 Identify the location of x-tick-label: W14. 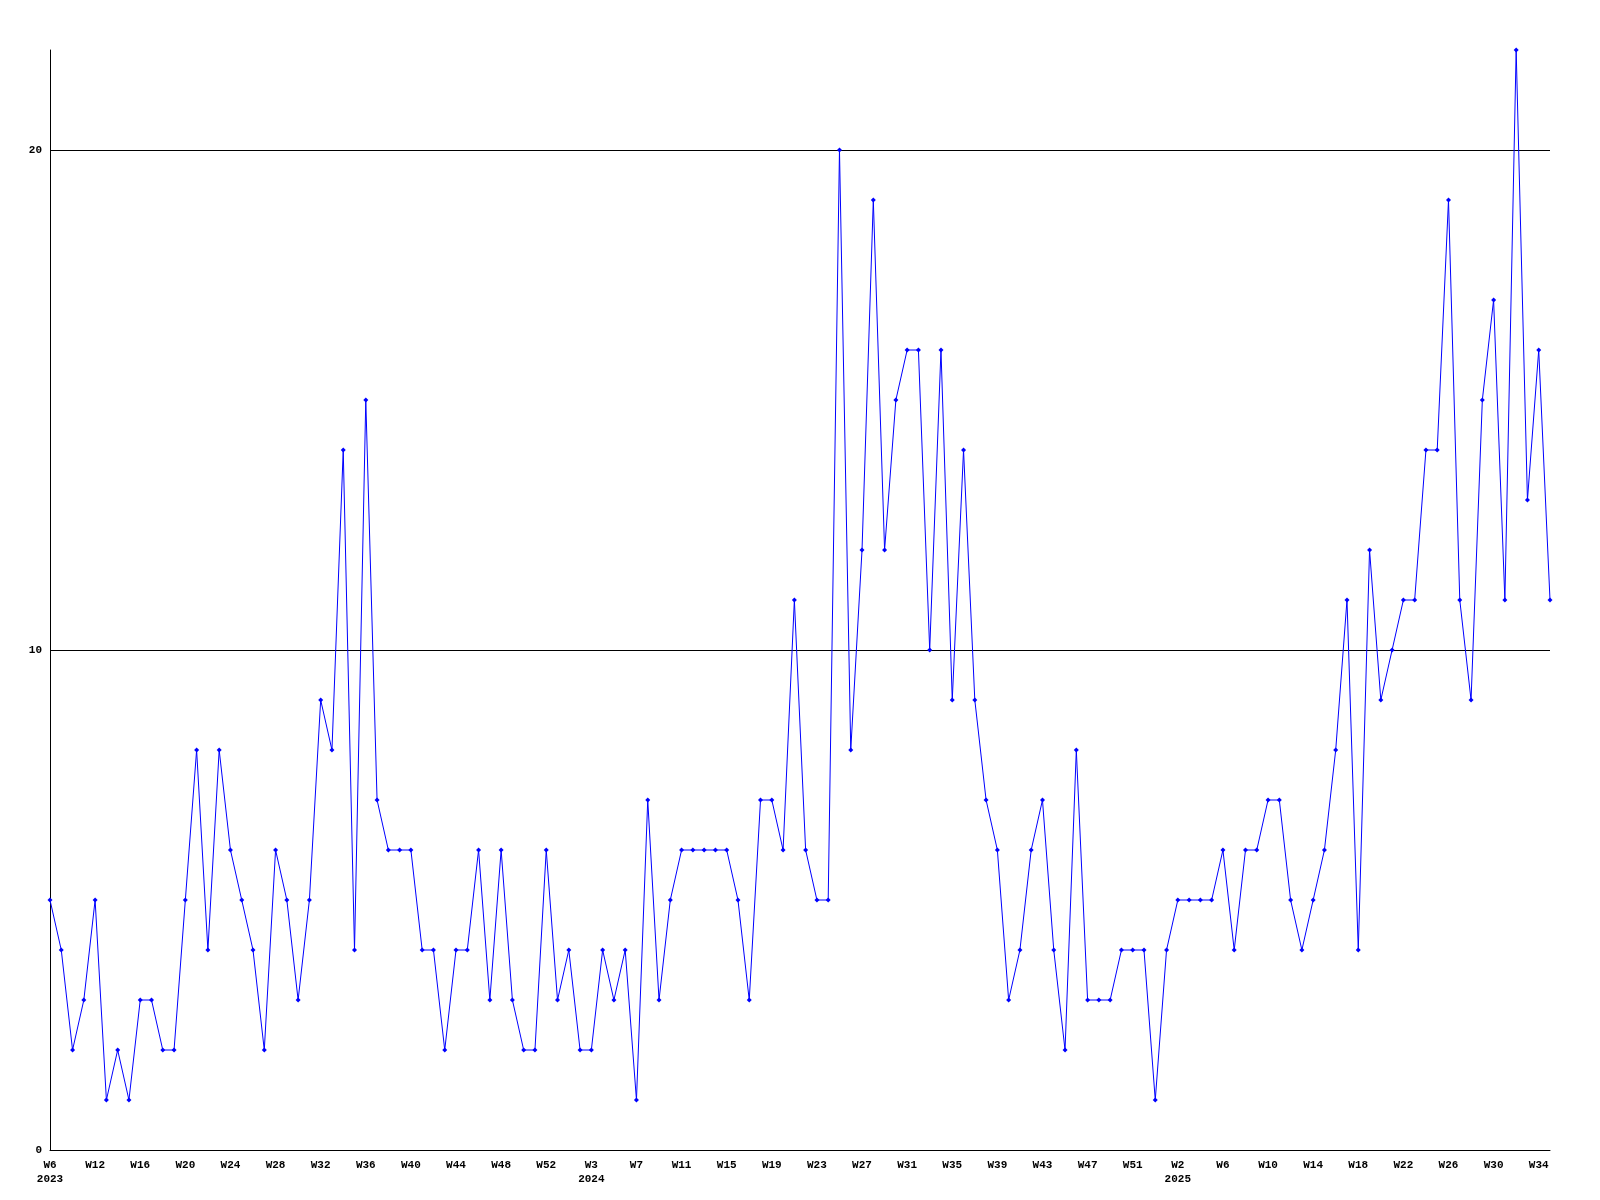
(1313, 1165).